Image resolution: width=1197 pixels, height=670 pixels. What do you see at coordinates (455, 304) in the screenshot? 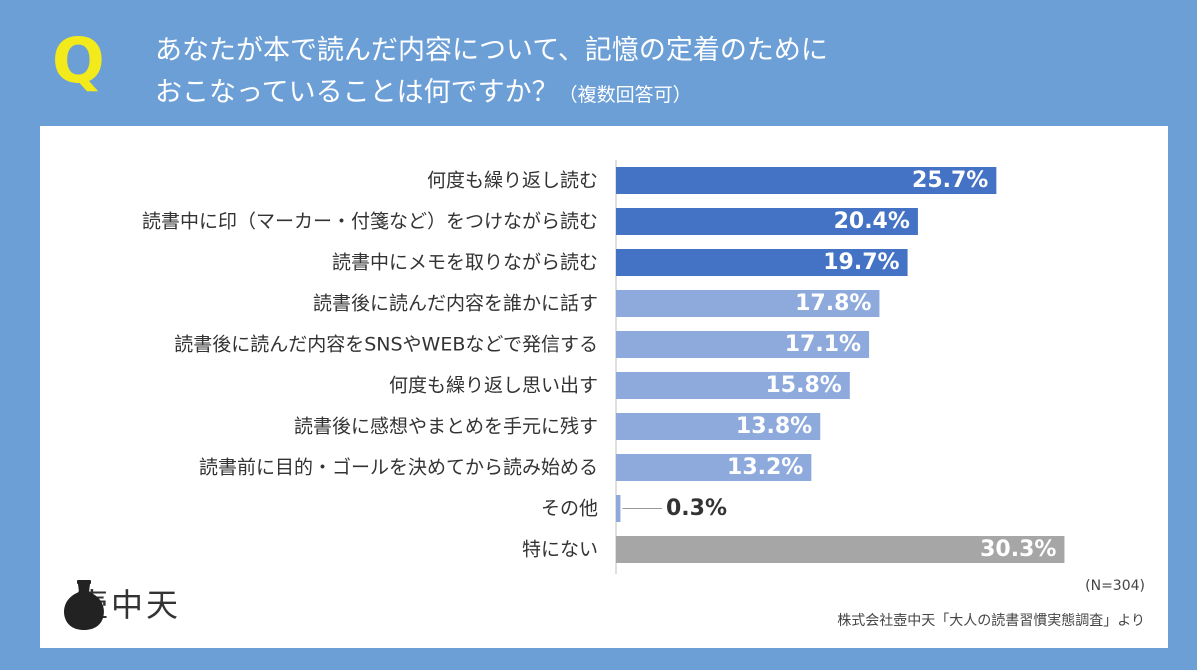
I see `category-label: 読書後に読んだ内容を誰かに話す` at bounding box center [455, 304].